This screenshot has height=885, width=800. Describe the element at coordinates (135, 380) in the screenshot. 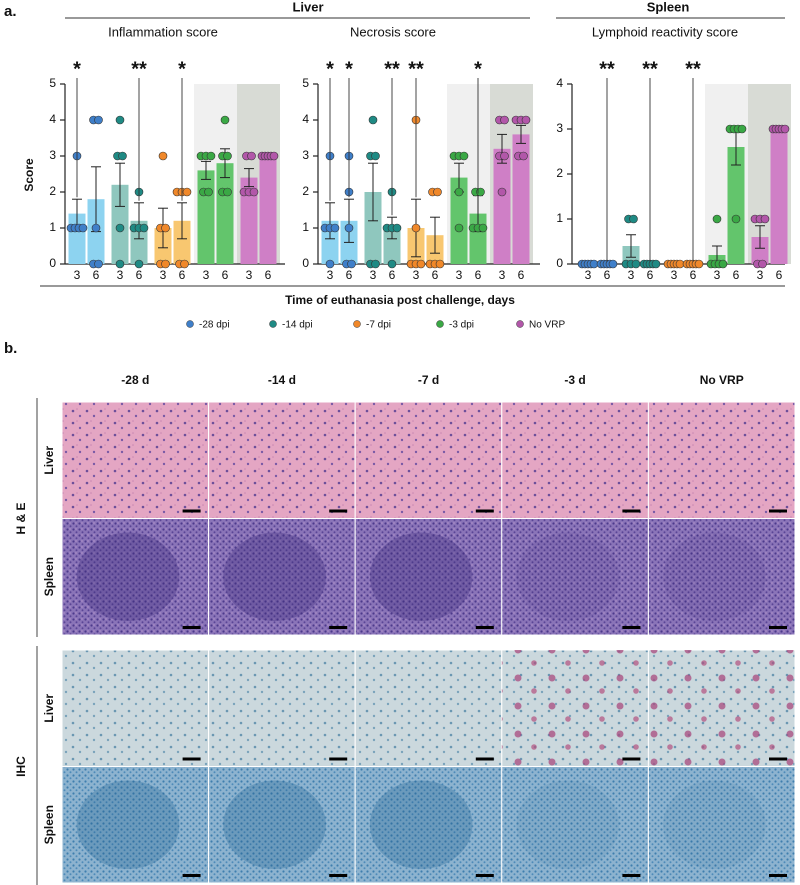

I see `column-header: -28 d` at that location.